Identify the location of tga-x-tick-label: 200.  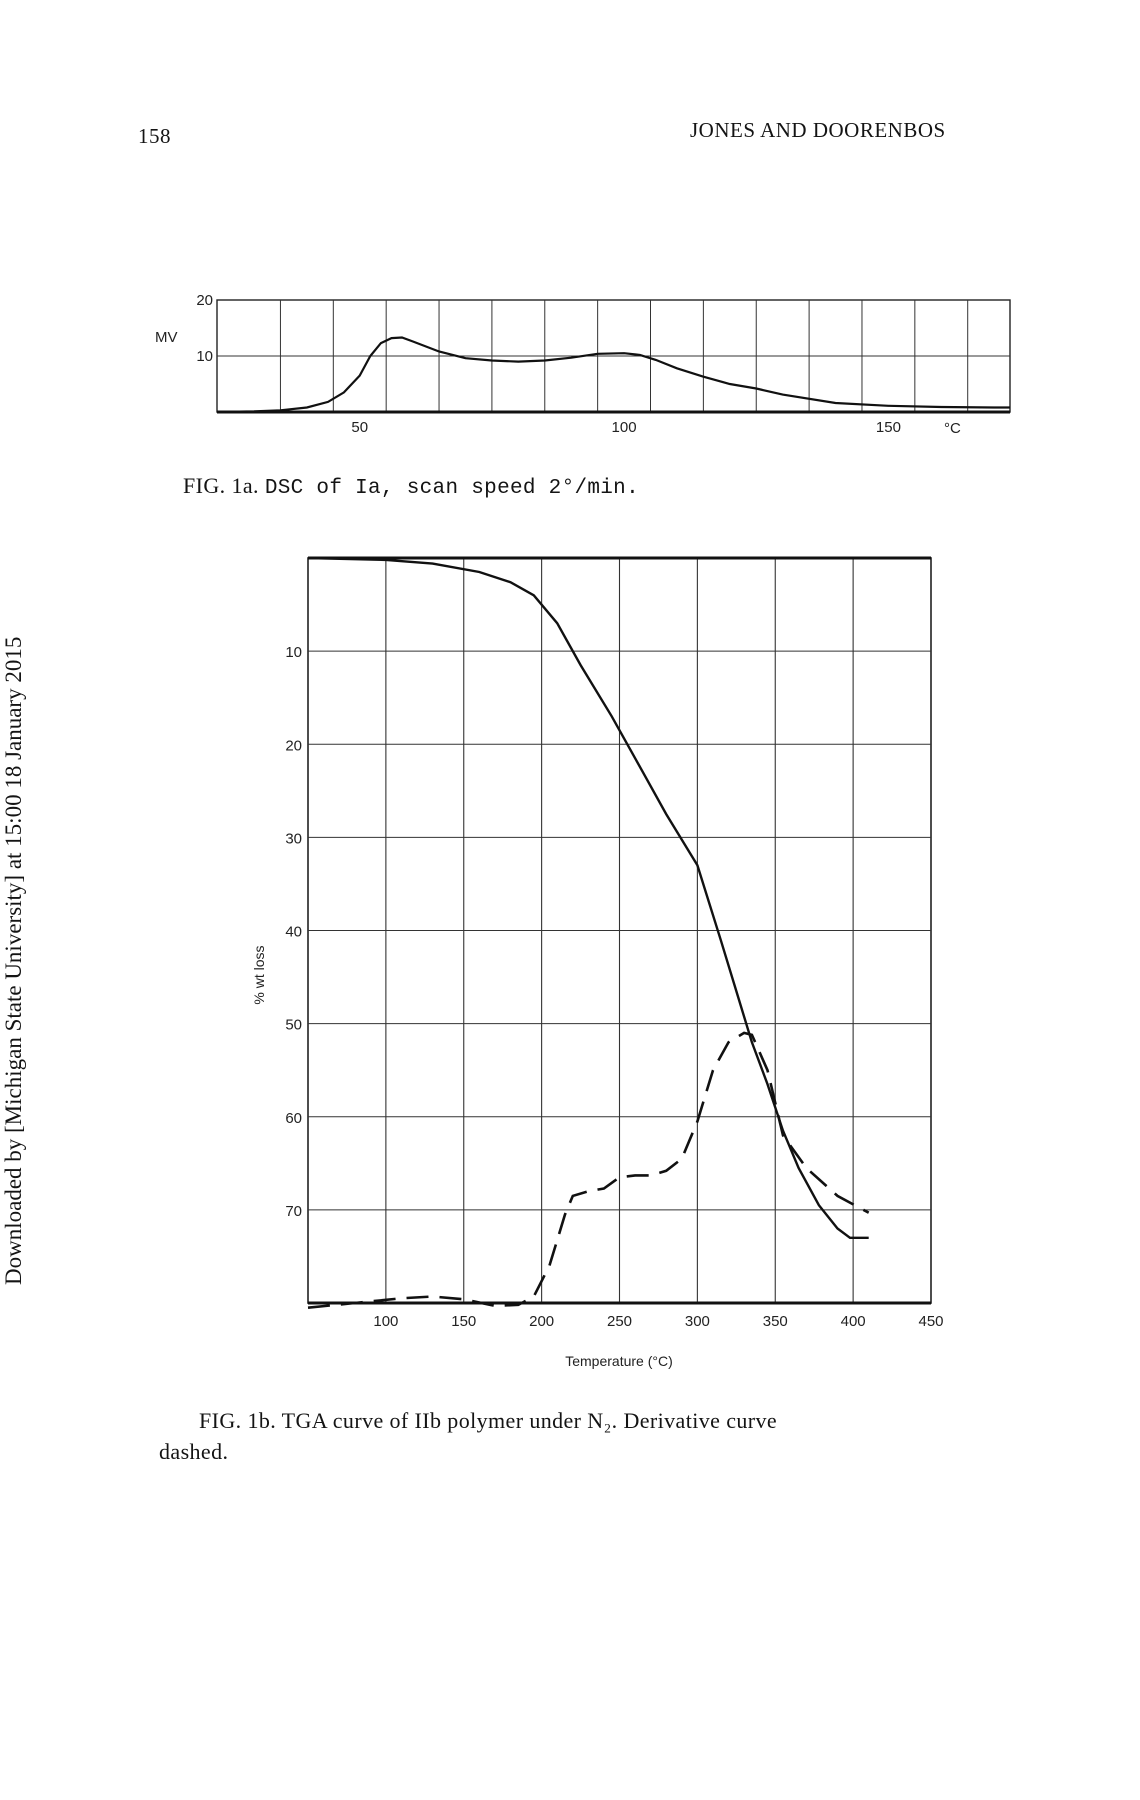
(541, 1321).